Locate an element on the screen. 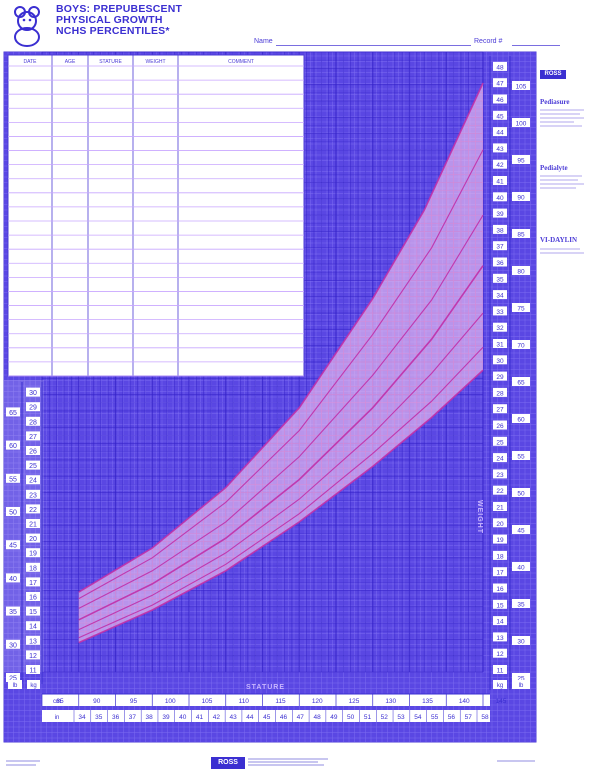  name-field is located at coordinates (373, 45).